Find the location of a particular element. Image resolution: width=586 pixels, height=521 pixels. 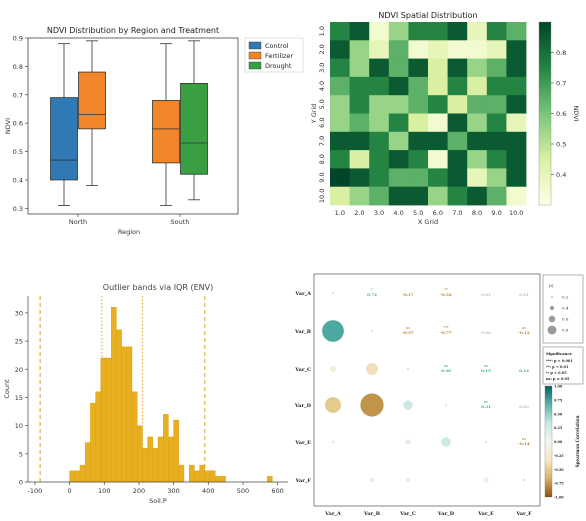

heatmap-xtick-label: 3.0 is located at coordinates (379, 213).